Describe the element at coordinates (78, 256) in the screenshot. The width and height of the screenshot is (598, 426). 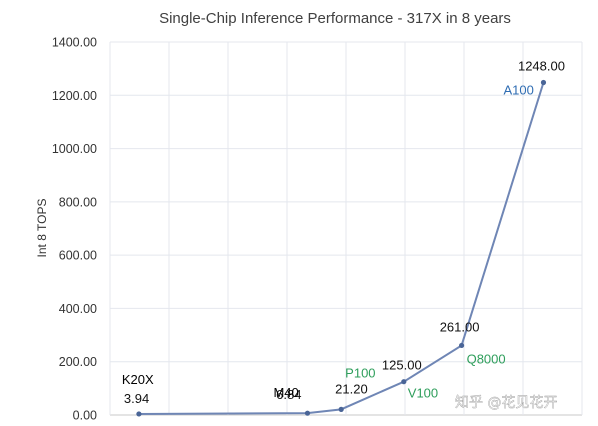
I see `y-tick-label: 600.00` at that location.